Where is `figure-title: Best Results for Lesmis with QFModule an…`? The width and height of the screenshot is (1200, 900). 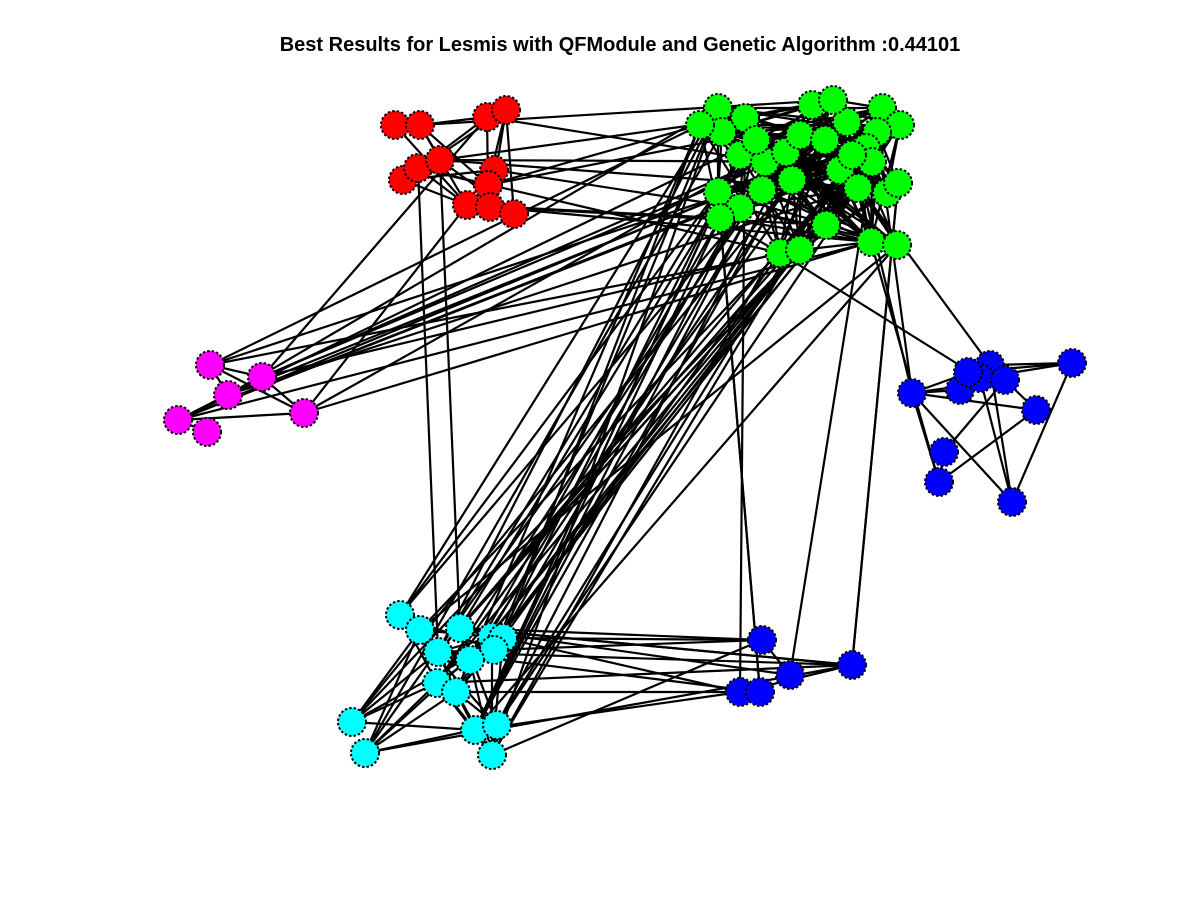
figure-title: Best Results for Lesmis with QFModule an… is located at coordinates (620, 45).